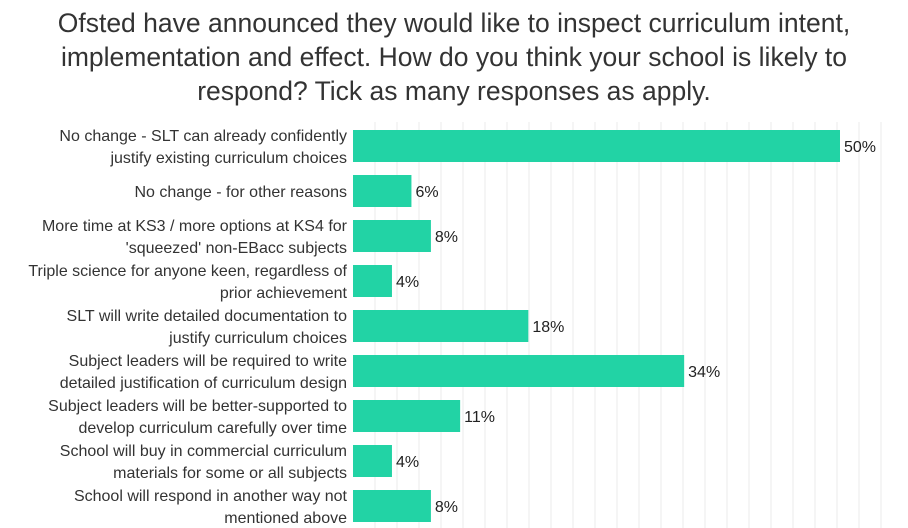  I want to click on category-label-1-line-2: justify existing curriculum choices, so click(228, 158).